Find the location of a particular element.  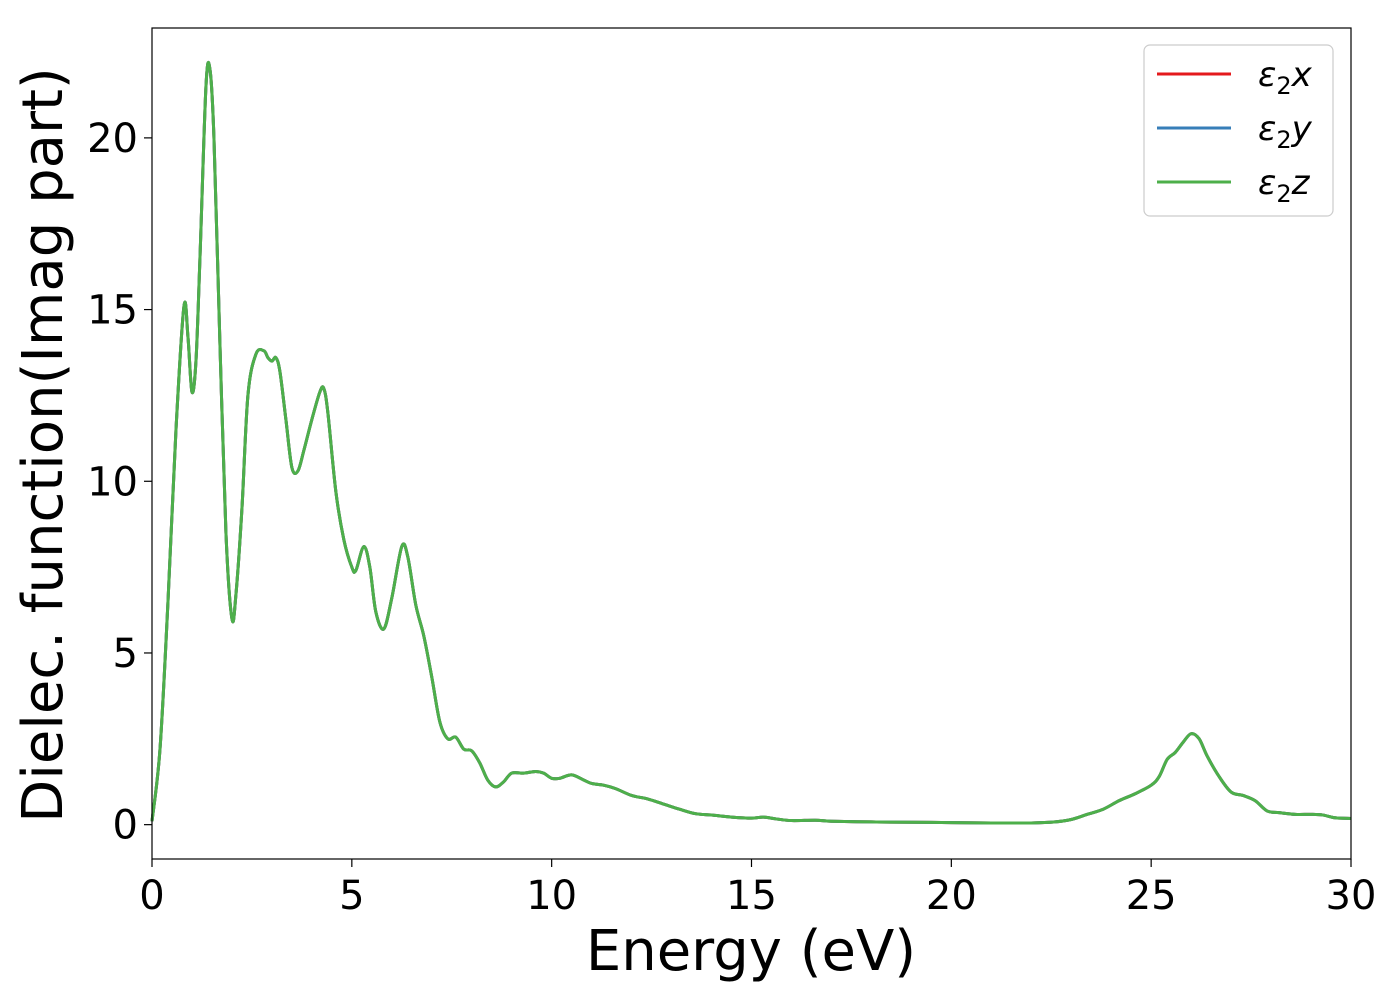

x-tick-label: 10 is located at coordinates (551, 896).